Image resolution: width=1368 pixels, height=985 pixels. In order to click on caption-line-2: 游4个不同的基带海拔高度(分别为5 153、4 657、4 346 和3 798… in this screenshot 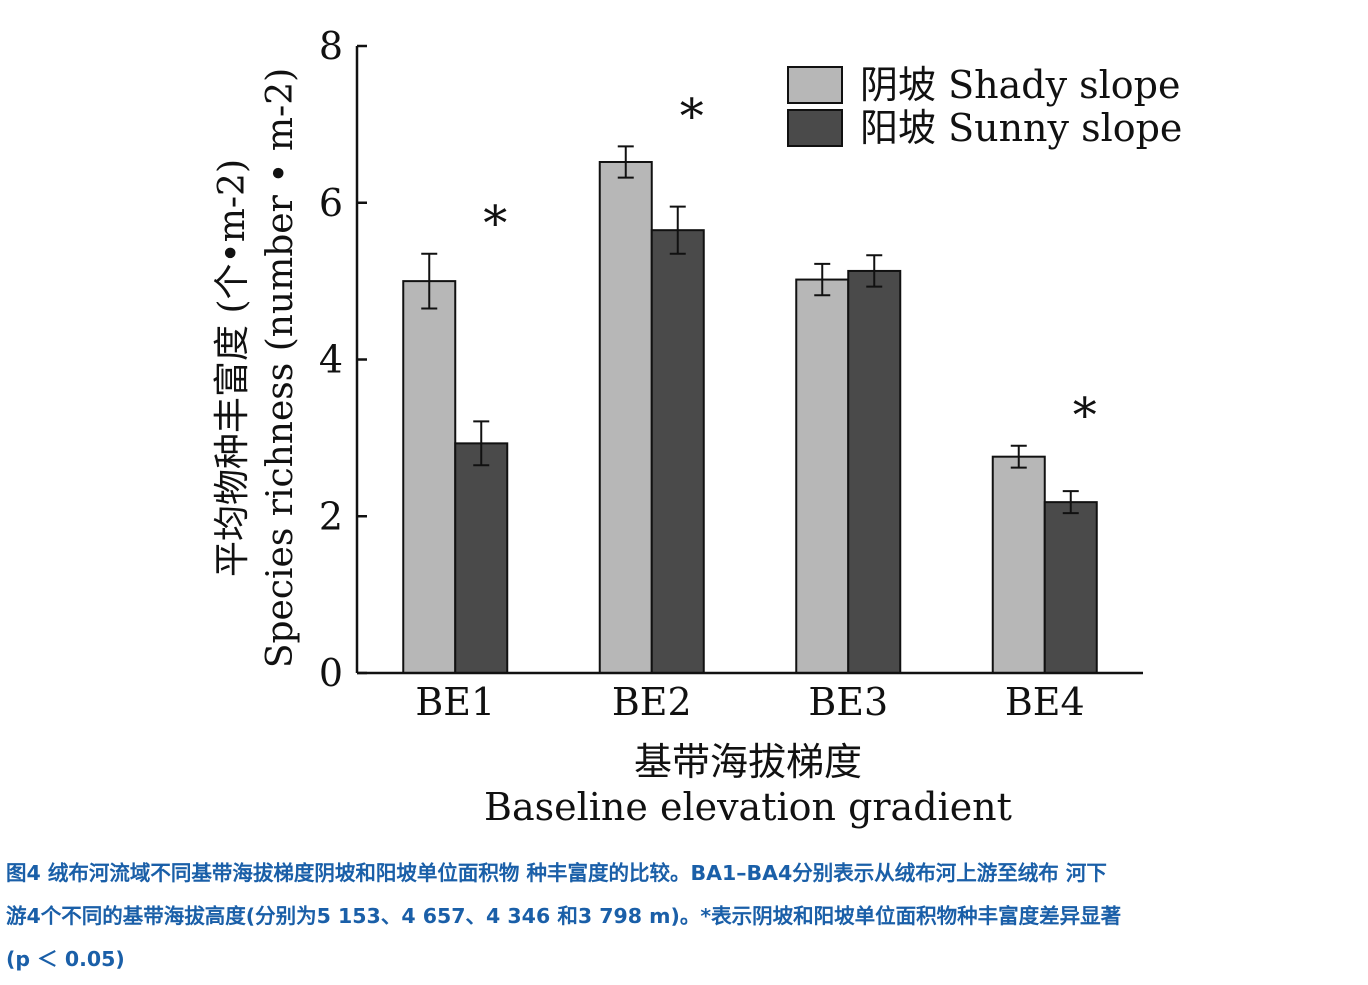, I will do `click(564, 916)`.